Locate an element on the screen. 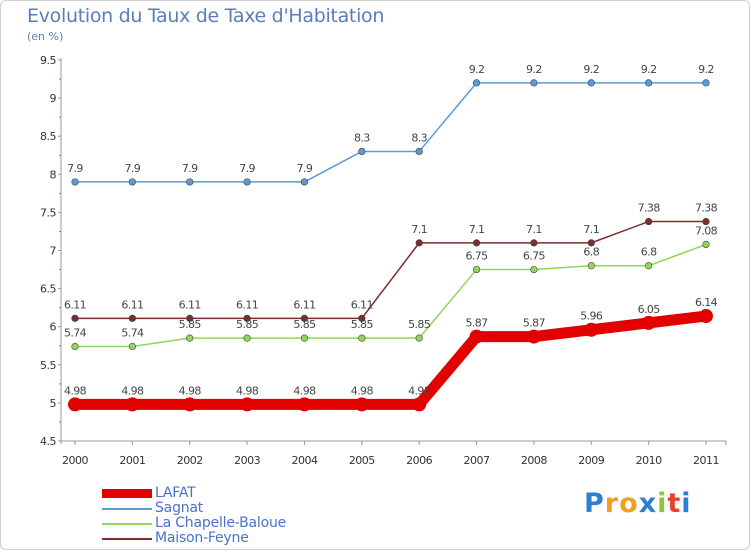  legend-label-maison-feyne: Maison-Feyne is located at coordinates (202, 538).